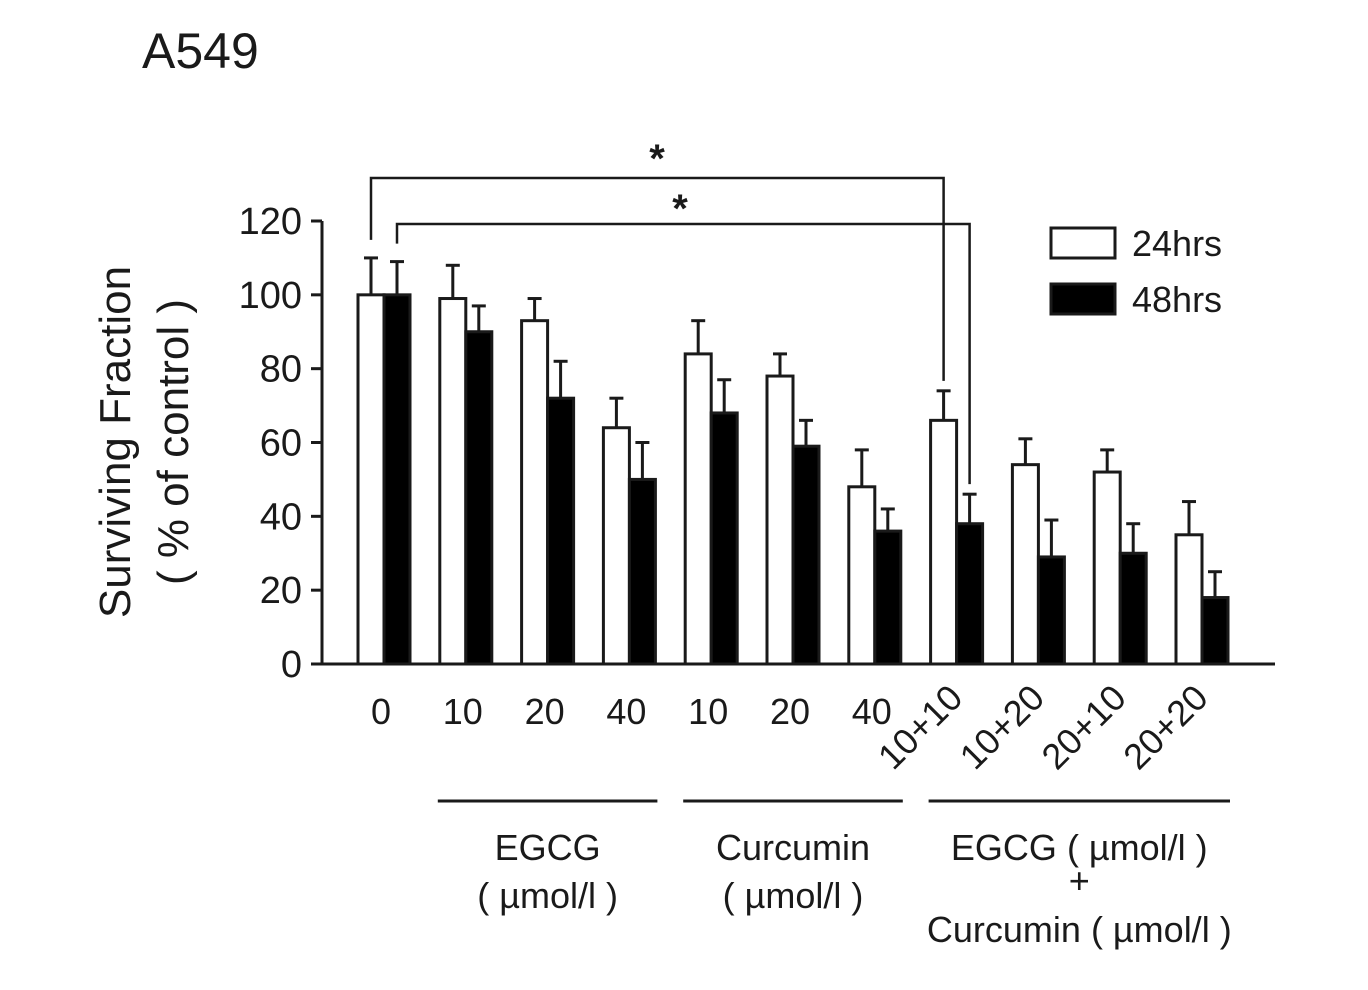 The height and width of the screenshot is (990, 1368). I want to click on legend-label: 48hrs, so click(1177, 299).